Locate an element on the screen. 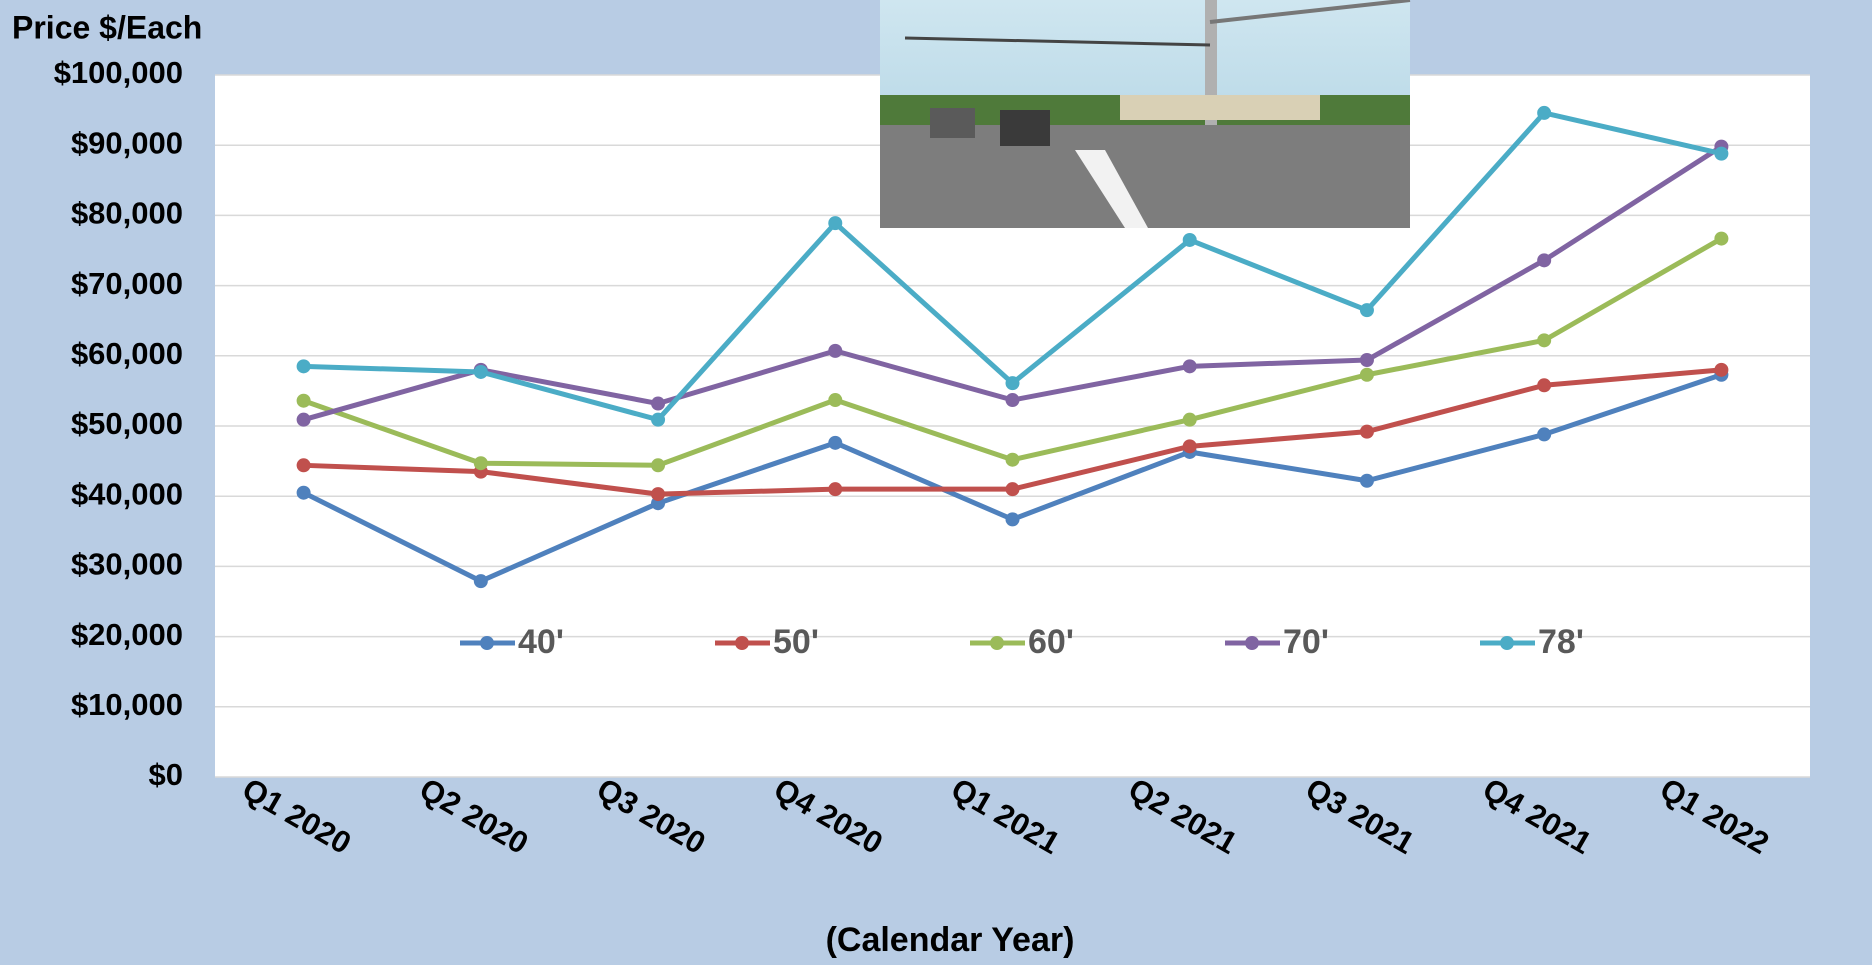 Image resolution: width=1872 pixels, height=965 pixels. x-tick-label: Q1 2022 is located at coordinates (1714, 816).